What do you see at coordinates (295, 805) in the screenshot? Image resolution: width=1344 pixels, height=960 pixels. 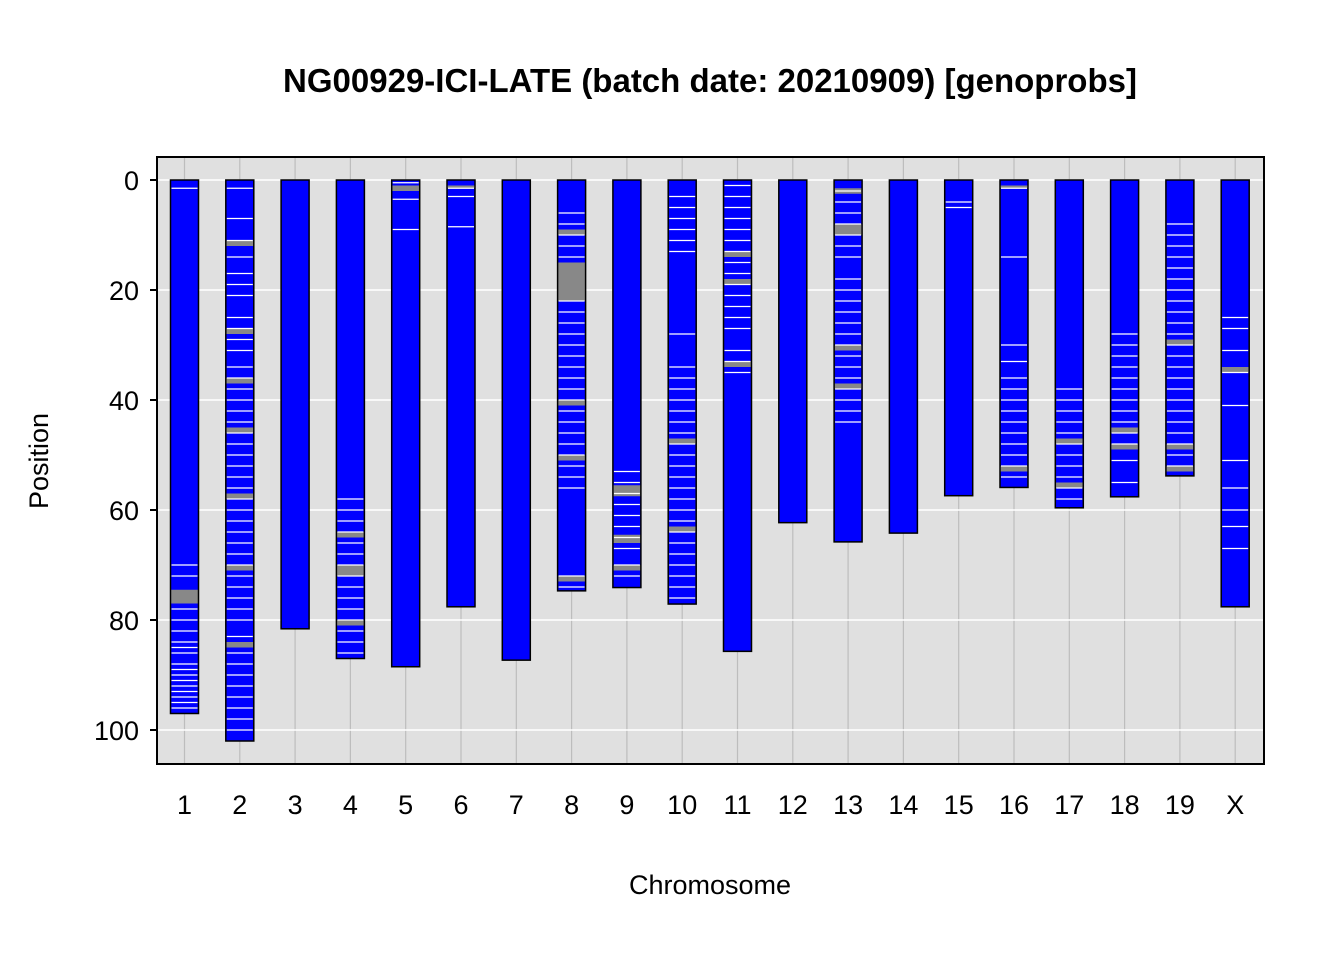 I see `x-tick-label-3: 3` at bounding box center [295, 805].